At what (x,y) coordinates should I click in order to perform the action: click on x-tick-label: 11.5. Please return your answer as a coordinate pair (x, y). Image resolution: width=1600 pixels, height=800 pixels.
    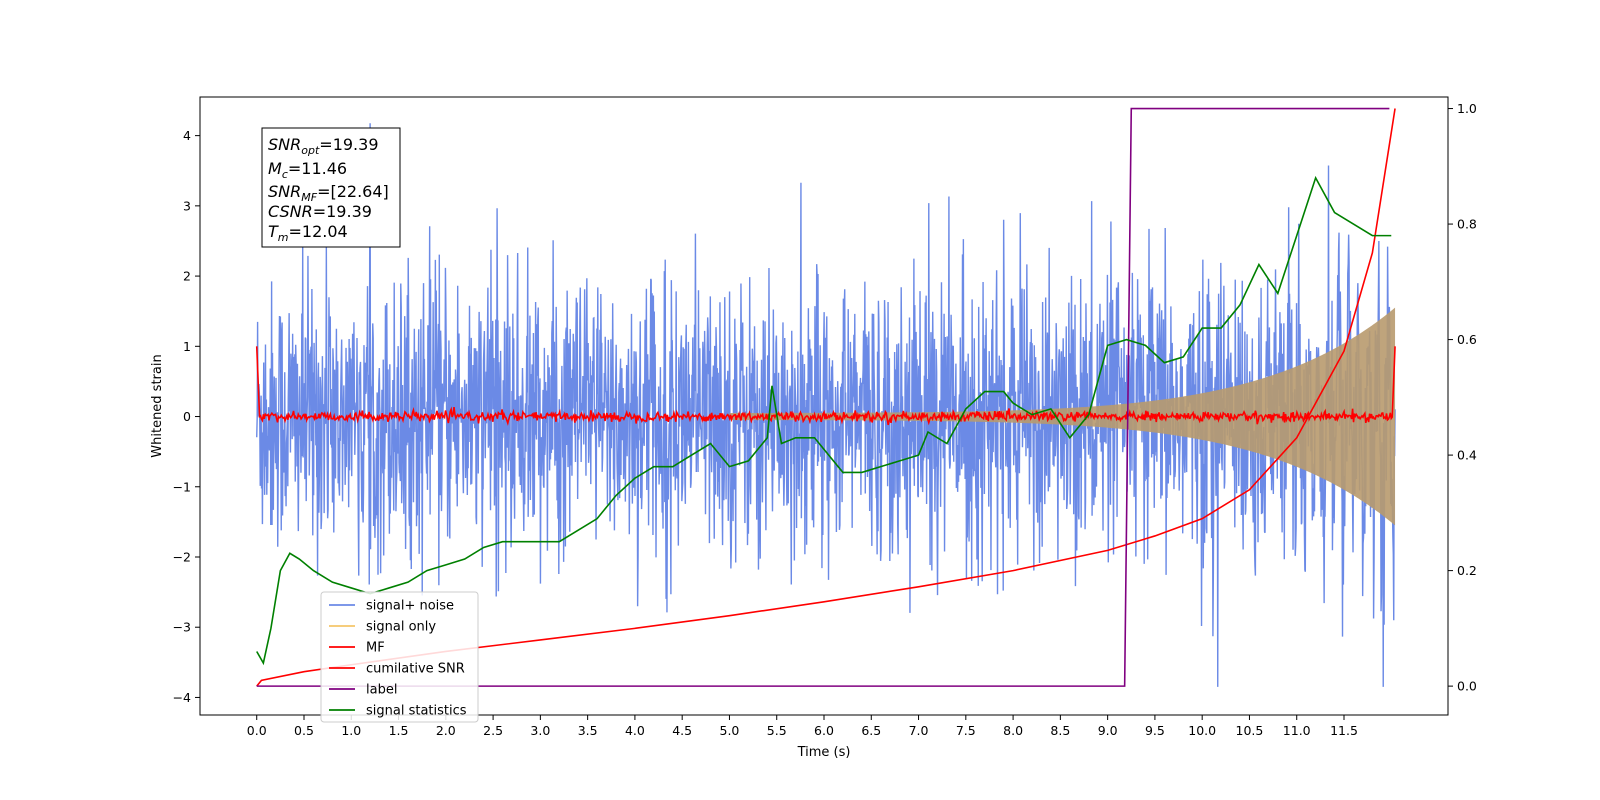
    Looking at the image, I should click on (1344, 730).